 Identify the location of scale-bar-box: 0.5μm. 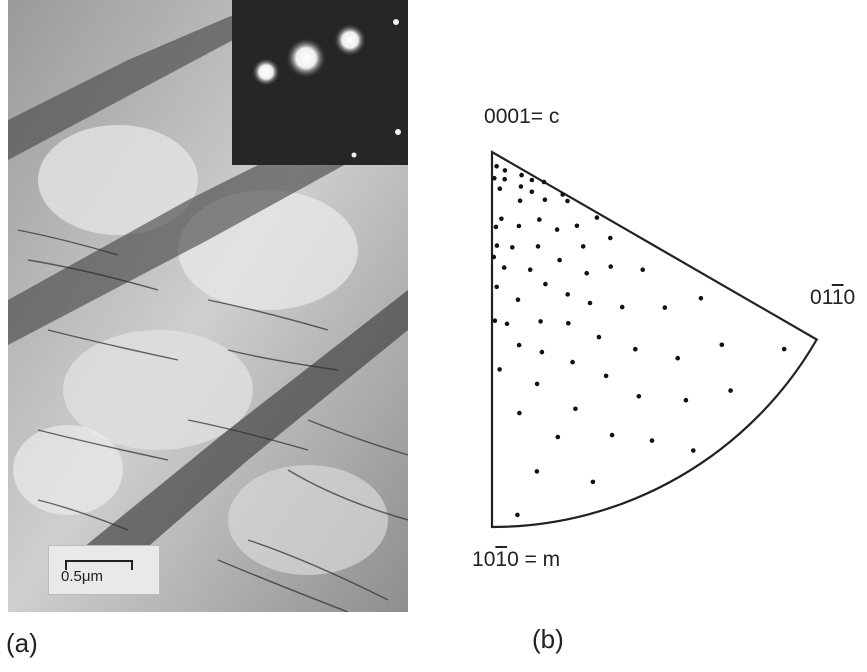
(104, 570).